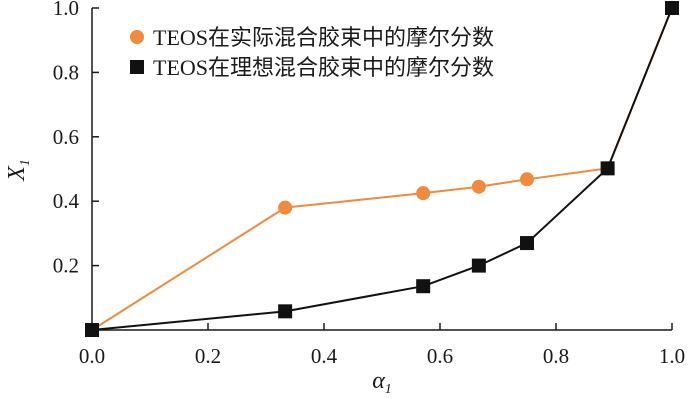  Describe the element at coordinates (66, 72) in the screenshot. I see `y-tick-label: 0.8` at that location.